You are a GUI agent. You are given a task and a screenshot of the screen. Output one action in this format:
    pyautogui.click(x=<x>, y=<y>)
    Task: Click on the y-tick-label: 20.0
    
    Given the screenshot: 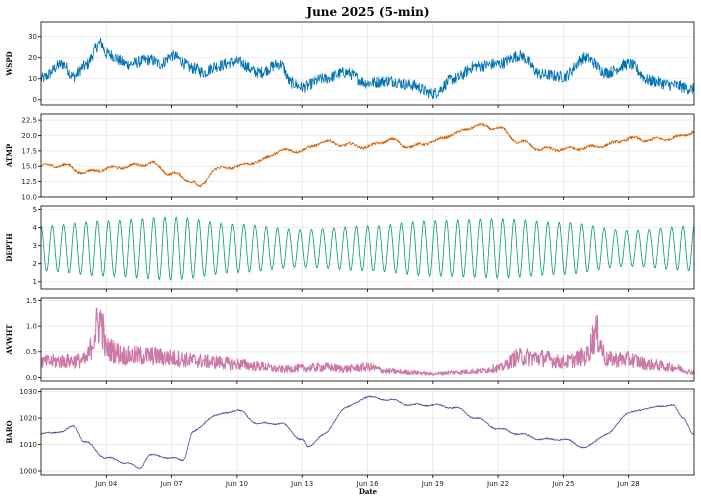 What is the action you would take?
    pyautogui.click(x=29, y=136)
    